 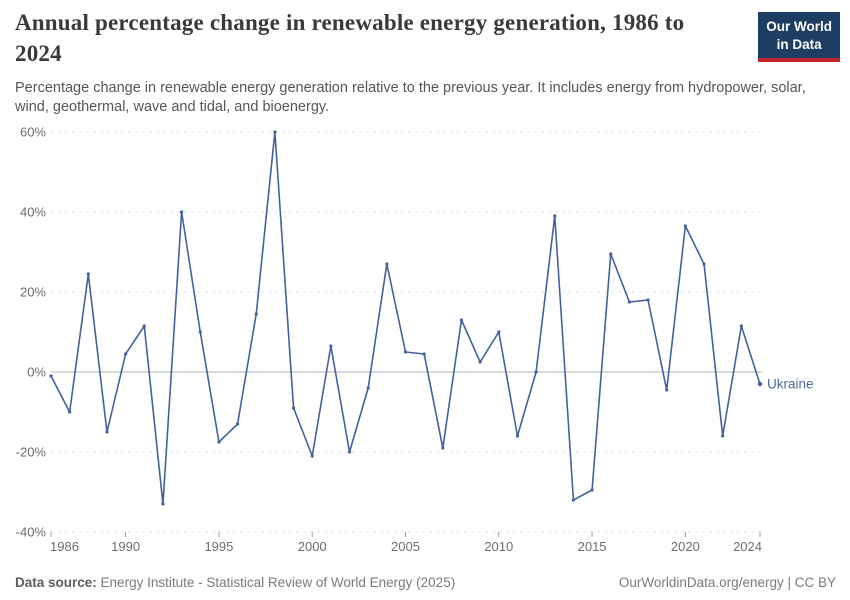 I want to click on x-tick-label: 2010, so click(x=498, y=546).